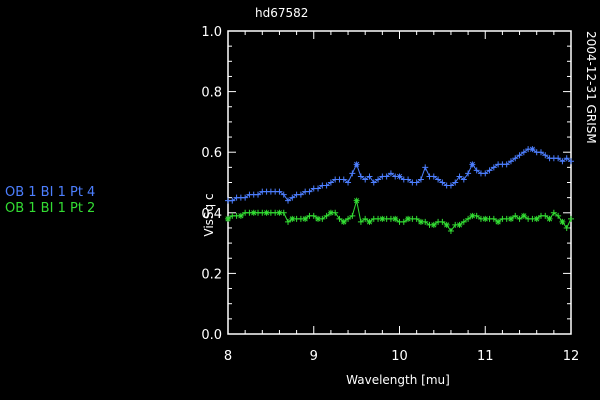 The height and width of the screenshot is (400, 600). Describe the element at coordinates (399, 190) in the screenshot. I see `series-layer` at that location.